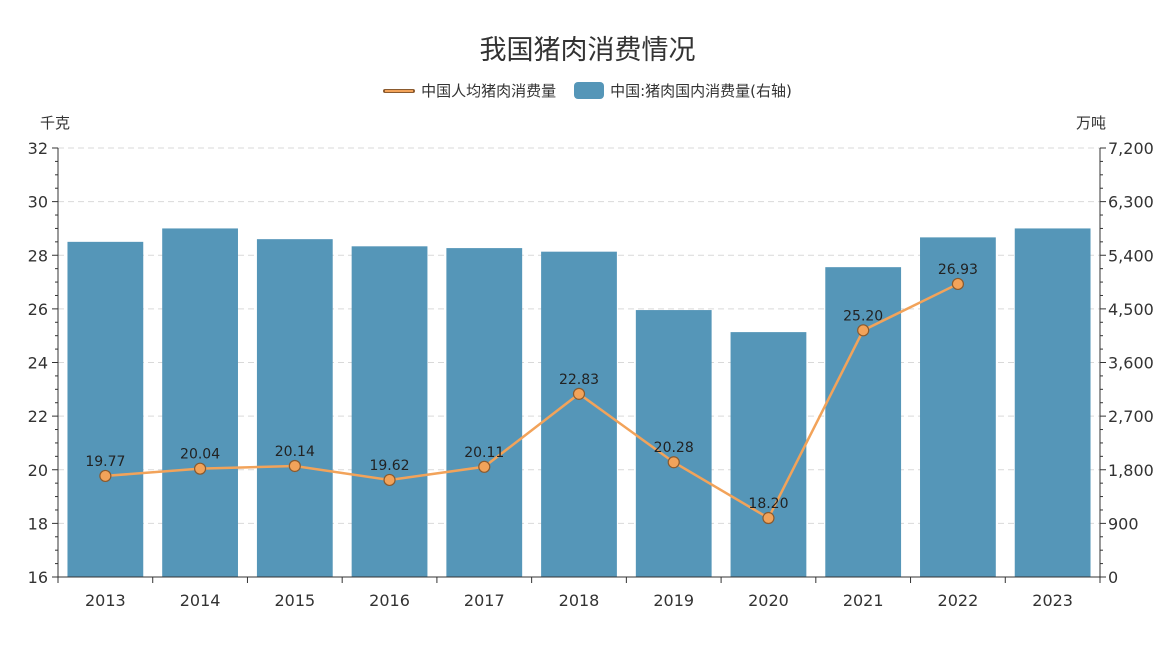  What do you see at coordinates (579, 393) in the screenshot?
I see `marker-2018` at bounding box center [579, 393].